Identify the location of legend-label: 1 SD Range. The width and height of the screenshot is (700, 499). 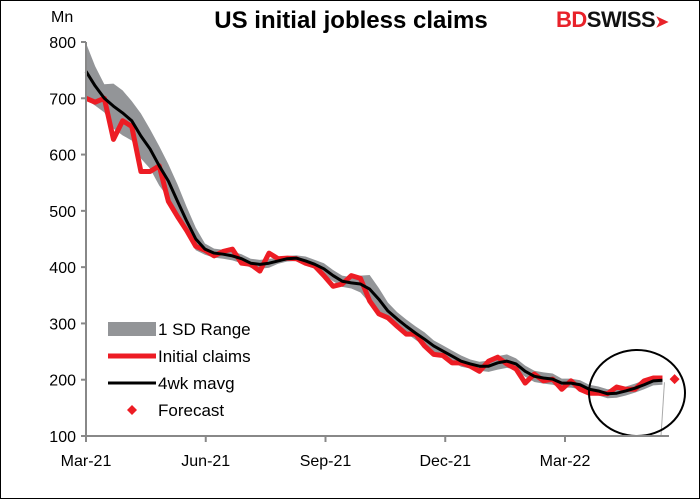
(204, 329).